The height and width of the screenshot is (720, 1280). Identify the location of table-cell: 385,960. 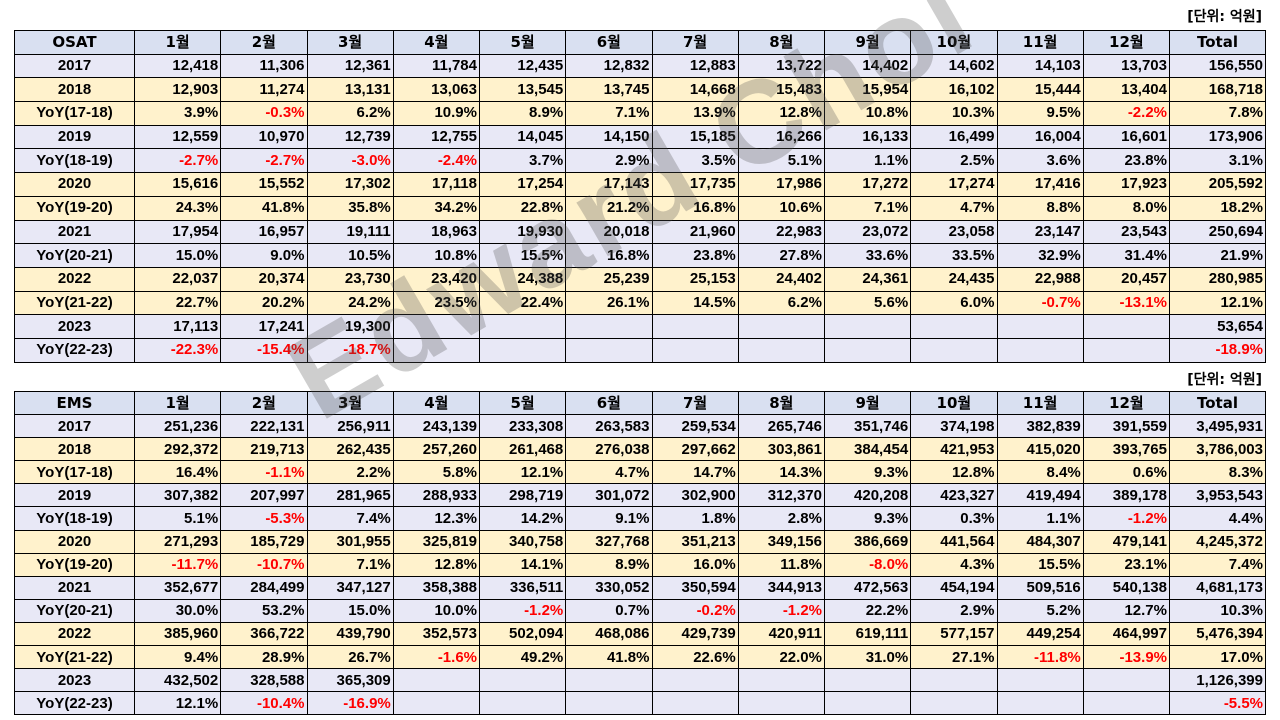
(177, 634).